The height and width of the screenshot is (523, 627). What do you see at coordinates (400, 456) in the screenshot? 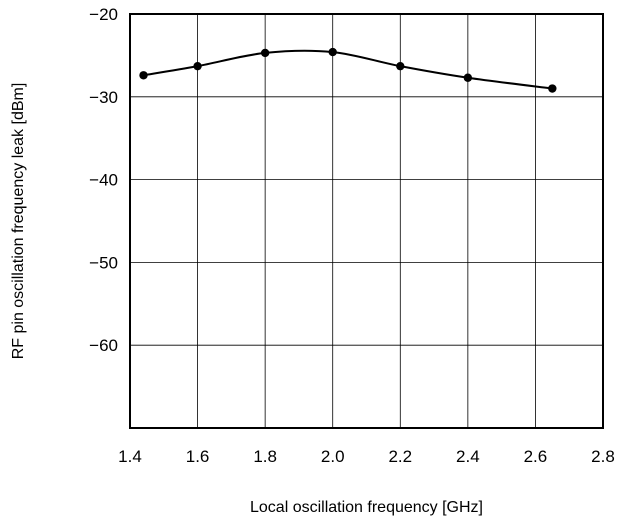
I see `x-tick-label: 2.2` at bounding box center [400, 456].